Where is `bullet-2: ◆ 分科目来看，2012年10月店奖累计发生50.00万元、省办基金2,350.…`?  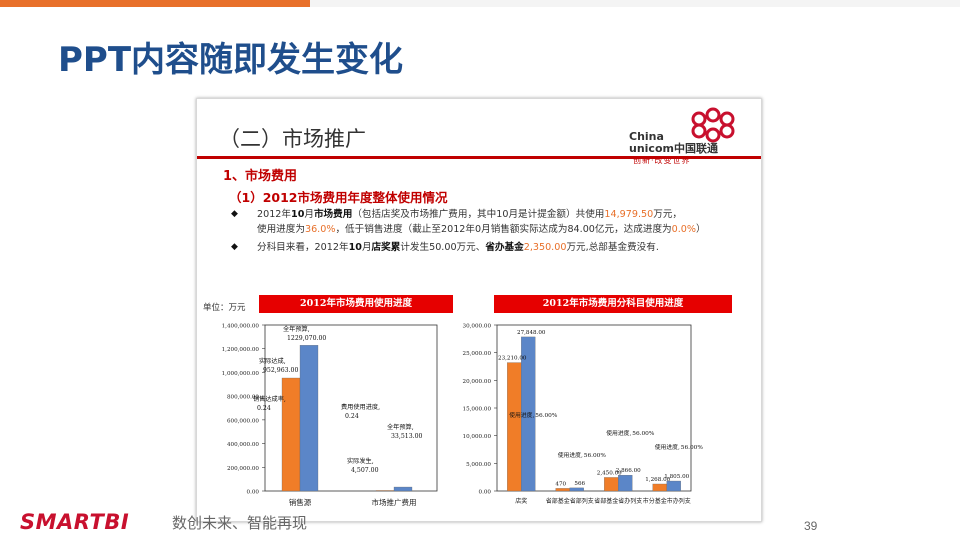
bullet-2: ◆ 分科目来看，2012年10月店奖累计发生50.00万元、省办基金2,350.… is located at coordinates (445, 247).